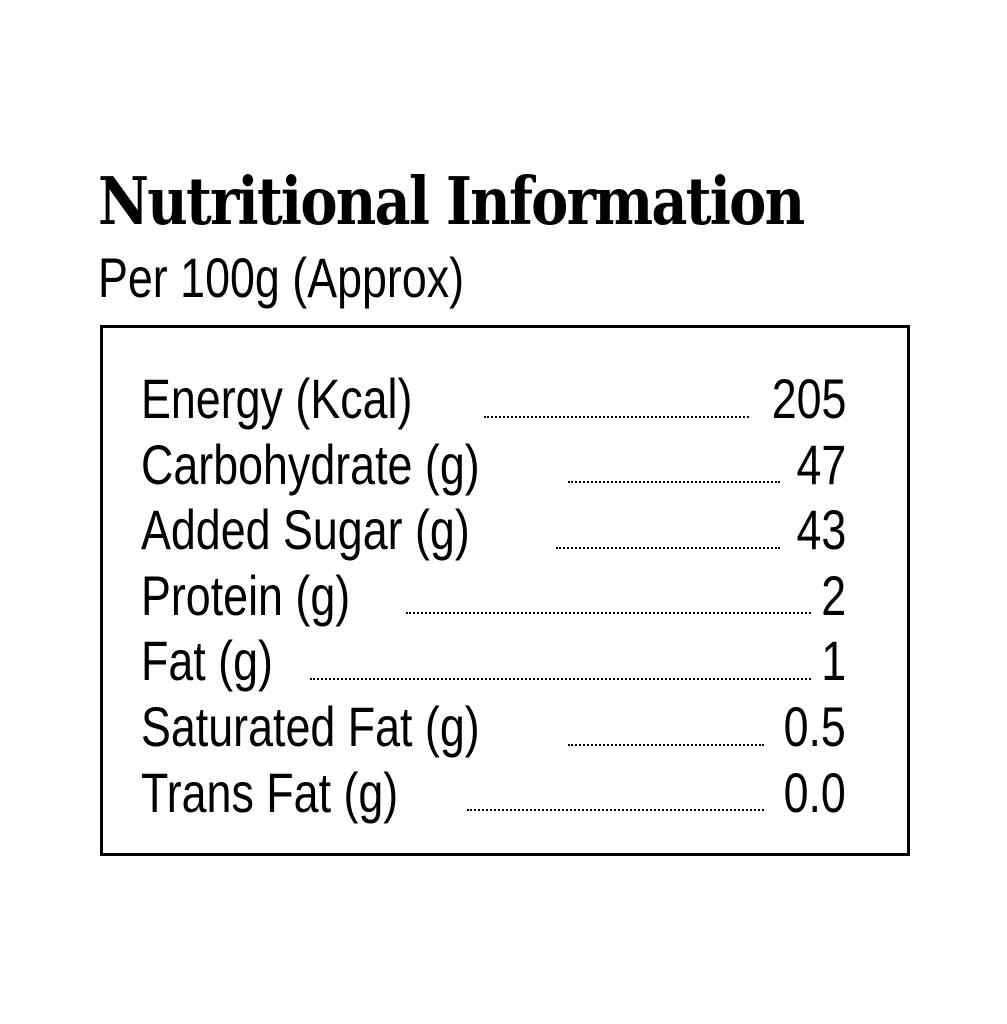 Image resolution: width=1007 pixels, height=1024 pixels. What do you see at coordinates (814, 792) in the screenshot?
I see `nutrient-value: 0.0` at bounding box center [814, 792].